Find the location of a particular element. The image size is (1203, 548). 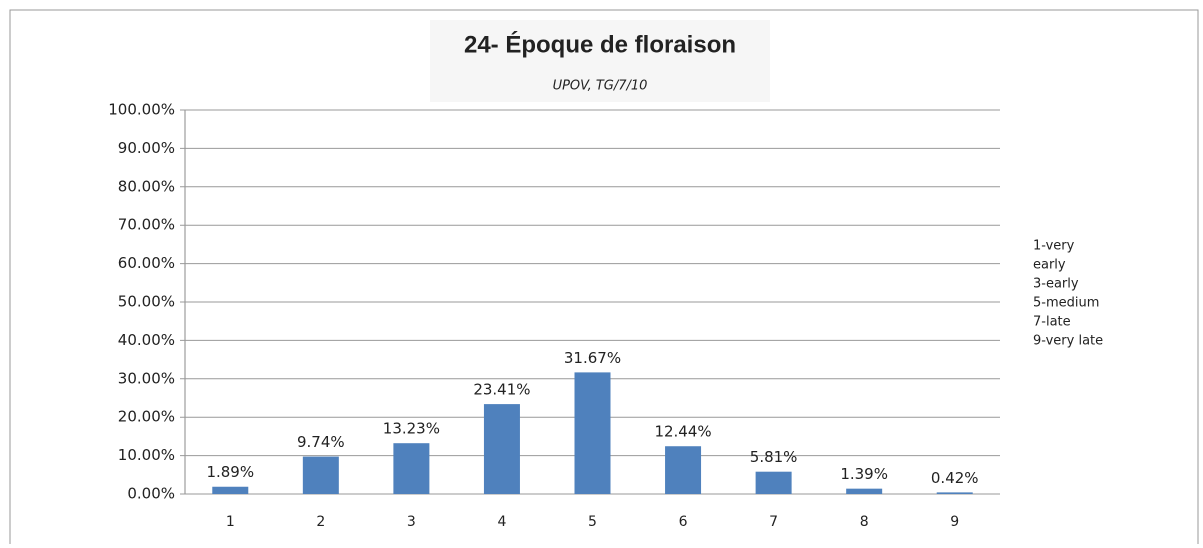

y-tick-label: 80.00% is located at coordinates (146, 186).